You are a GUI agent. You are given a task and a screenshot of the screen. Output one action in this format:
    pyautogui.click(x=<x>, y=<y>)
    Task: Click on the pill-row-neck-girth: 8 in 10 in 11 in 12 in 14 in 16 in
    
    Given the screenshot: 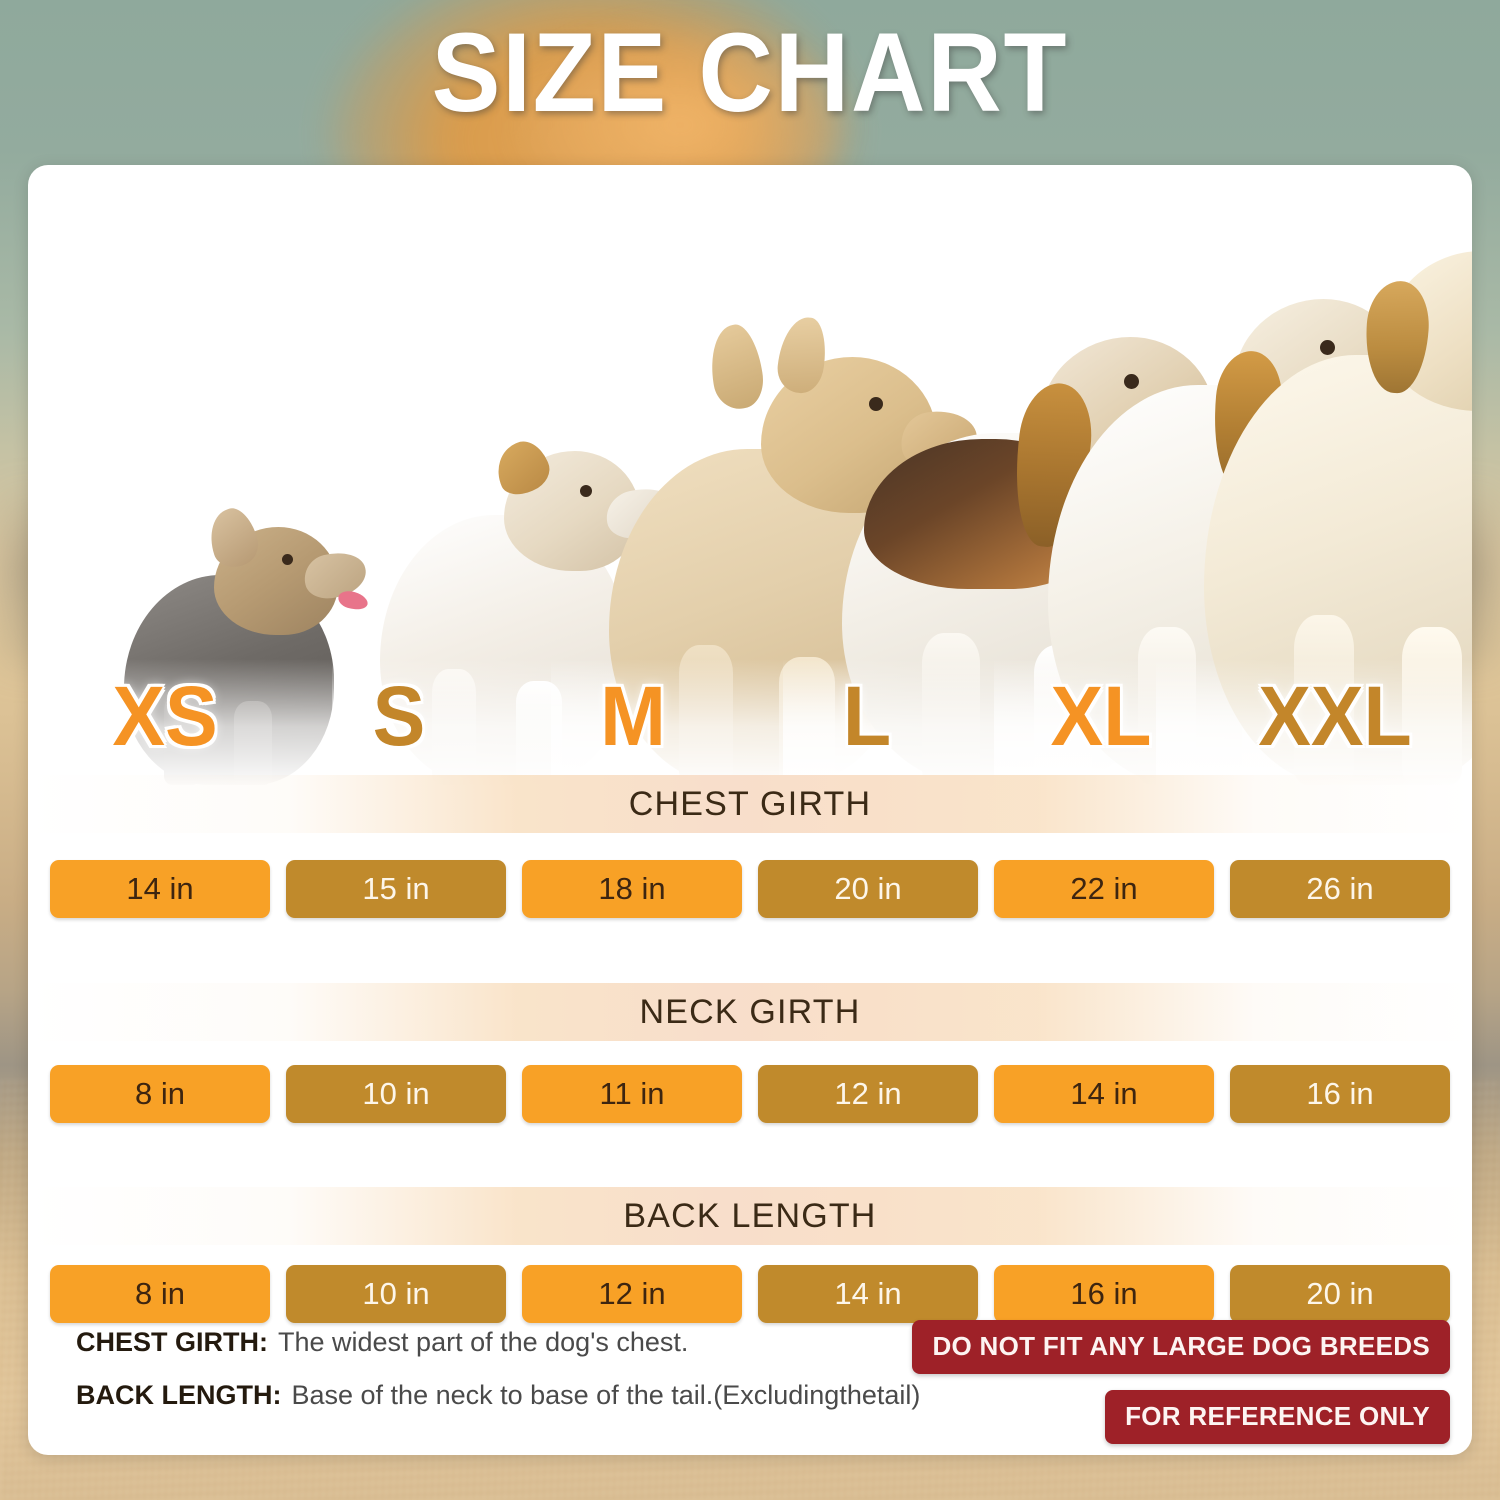 What is the action you would take?
    pyautogui.click(x=750, y=1094)
    